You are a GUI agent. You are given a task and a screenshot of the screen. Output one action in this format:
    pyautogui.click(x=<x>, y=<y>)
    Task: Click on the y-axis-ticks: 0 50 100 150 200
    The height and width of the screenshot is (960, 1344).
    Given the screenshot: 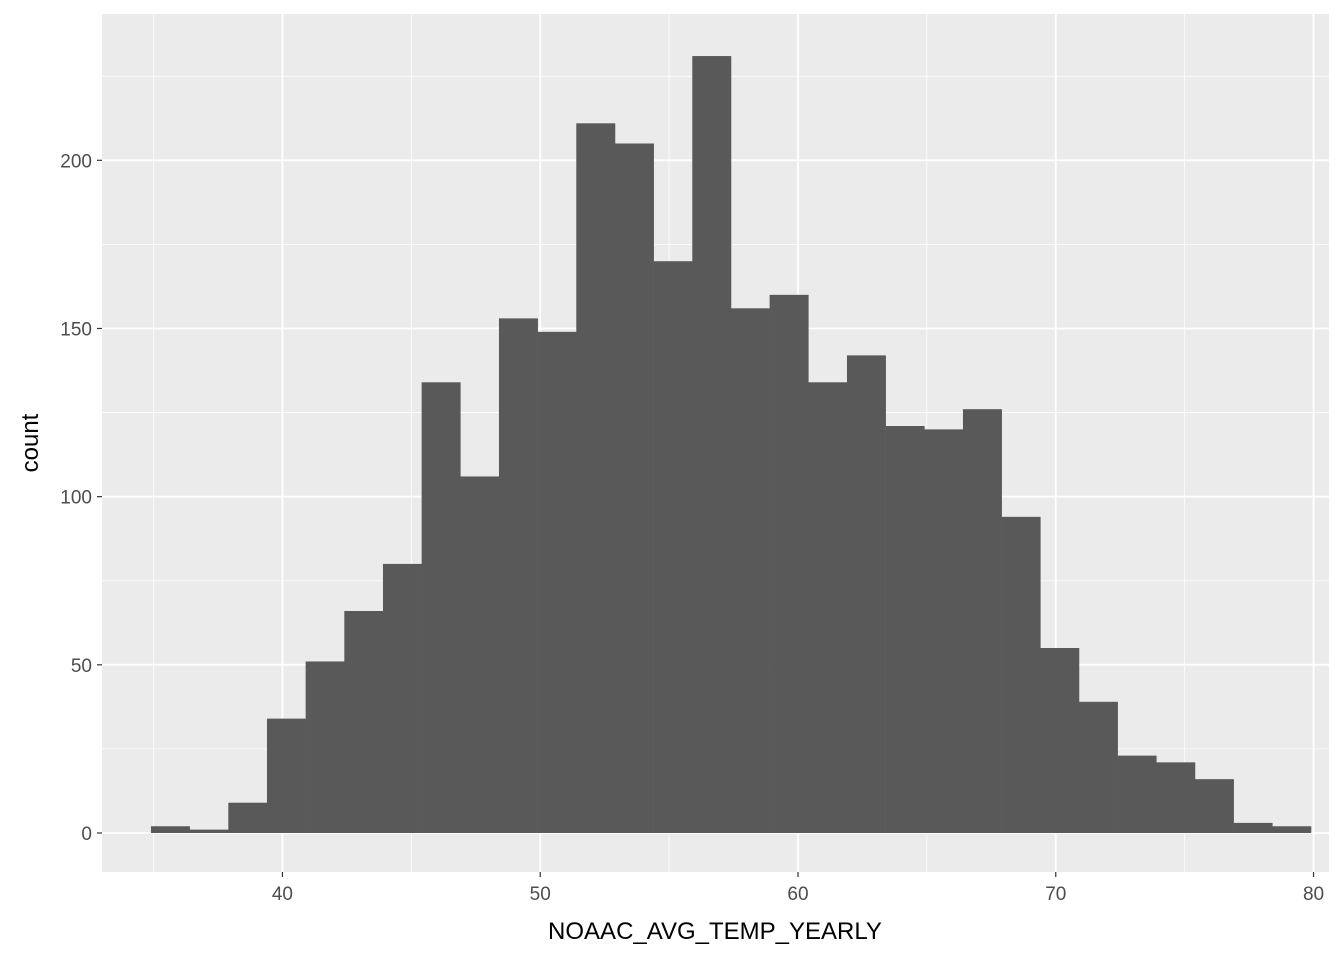 What is the action you would take?
    pyautogui.click(x=81, y=498)
    